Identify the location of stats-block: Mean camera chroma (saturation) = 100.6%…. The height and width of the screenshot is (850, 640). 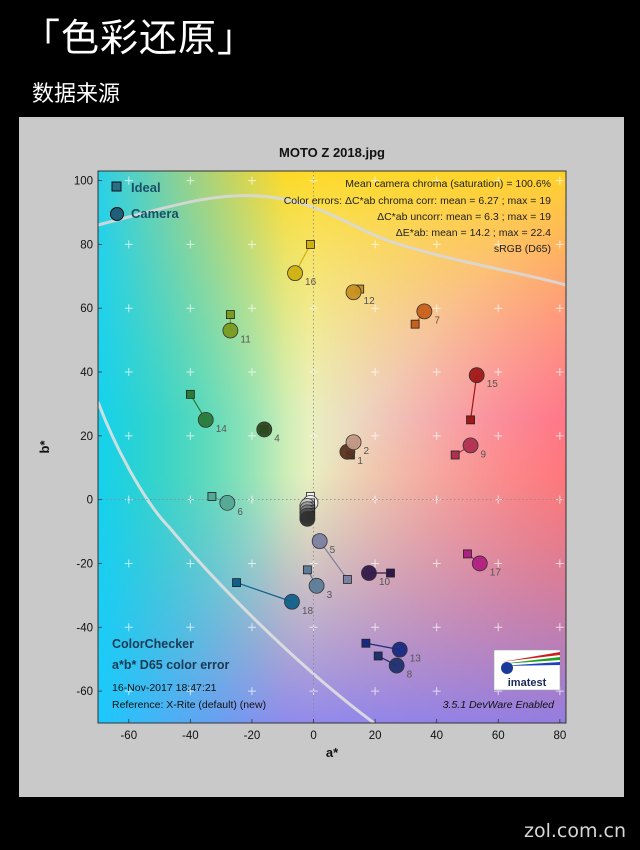
(417, 216).